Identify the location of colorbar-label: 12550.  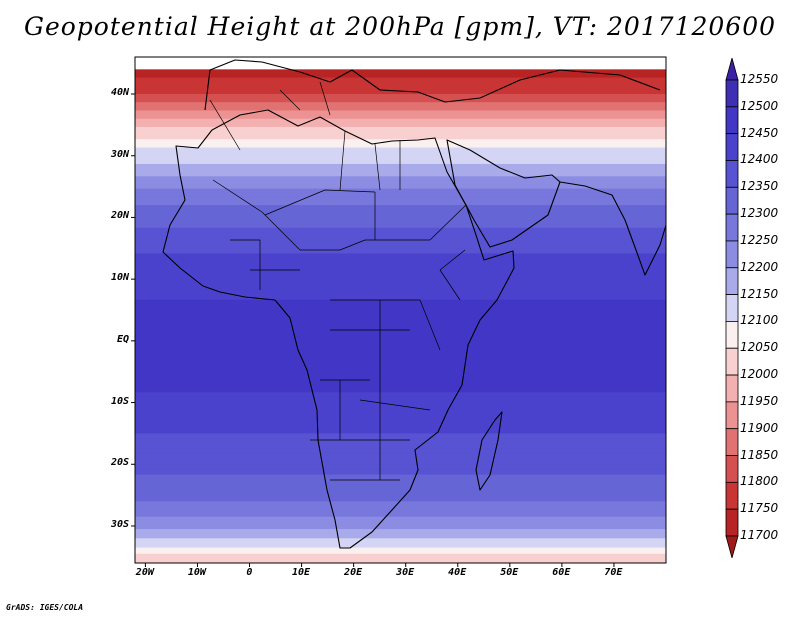
(759, 79).